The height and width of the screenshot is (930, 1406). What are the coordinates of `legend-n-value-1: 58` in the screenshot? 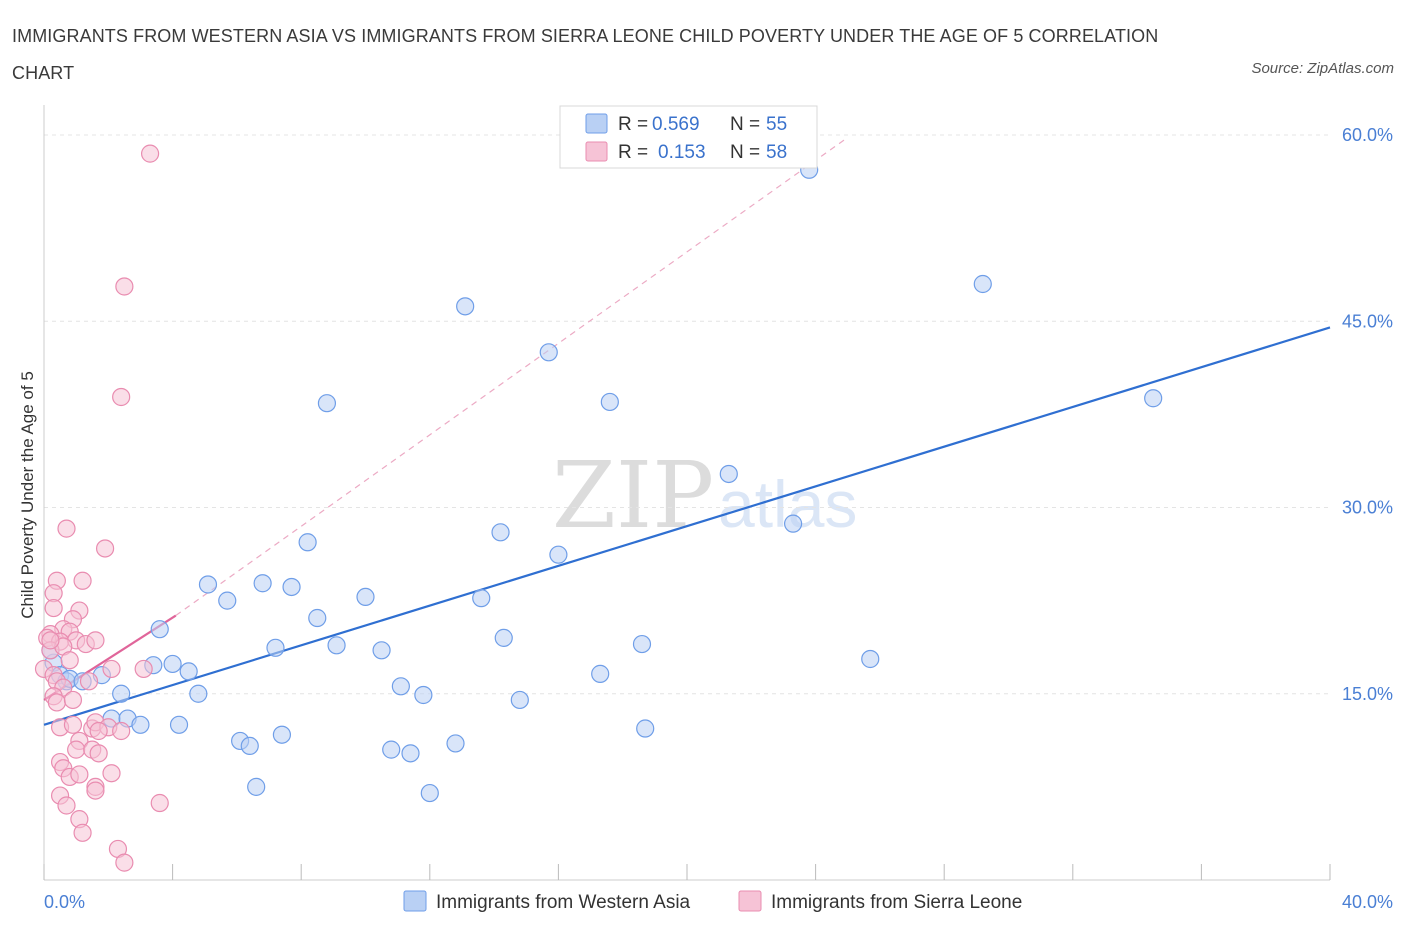 It's located at (776, 152).